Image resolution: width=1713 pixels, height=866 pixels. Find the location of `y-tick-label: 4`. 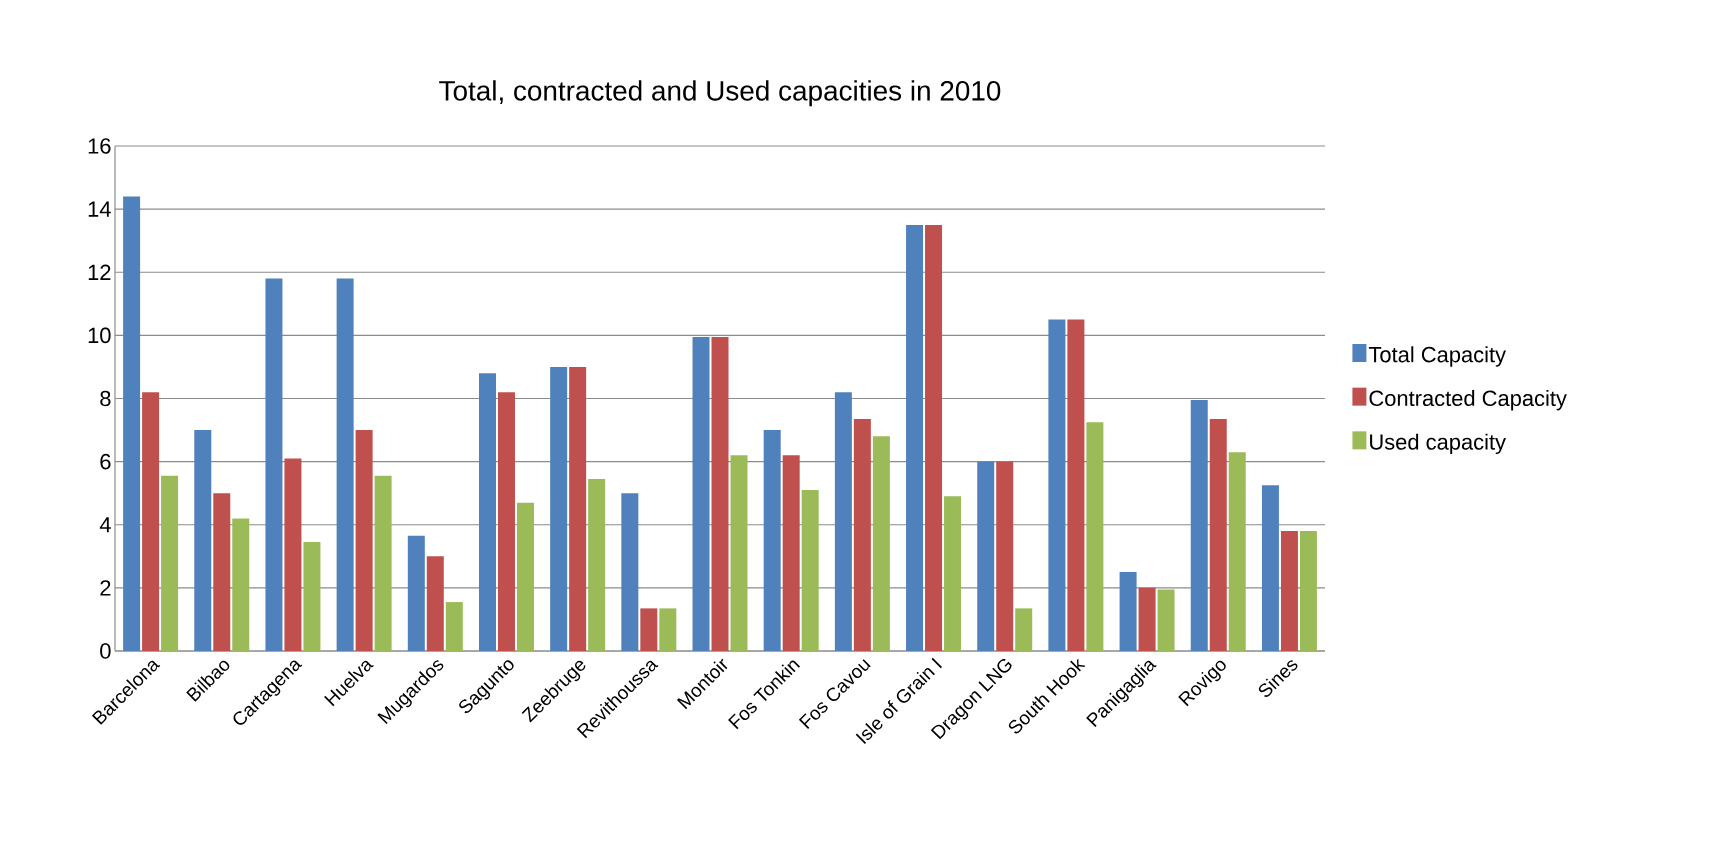

y-tick-label: 4 is located at coordinates (105, 525).